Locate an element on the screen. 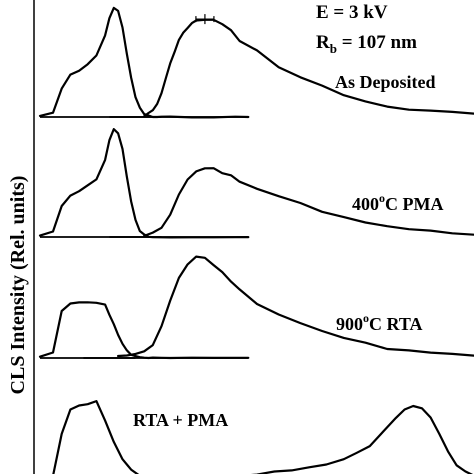  panel-1-label: As Deposited is located at coordinates (385, 82).